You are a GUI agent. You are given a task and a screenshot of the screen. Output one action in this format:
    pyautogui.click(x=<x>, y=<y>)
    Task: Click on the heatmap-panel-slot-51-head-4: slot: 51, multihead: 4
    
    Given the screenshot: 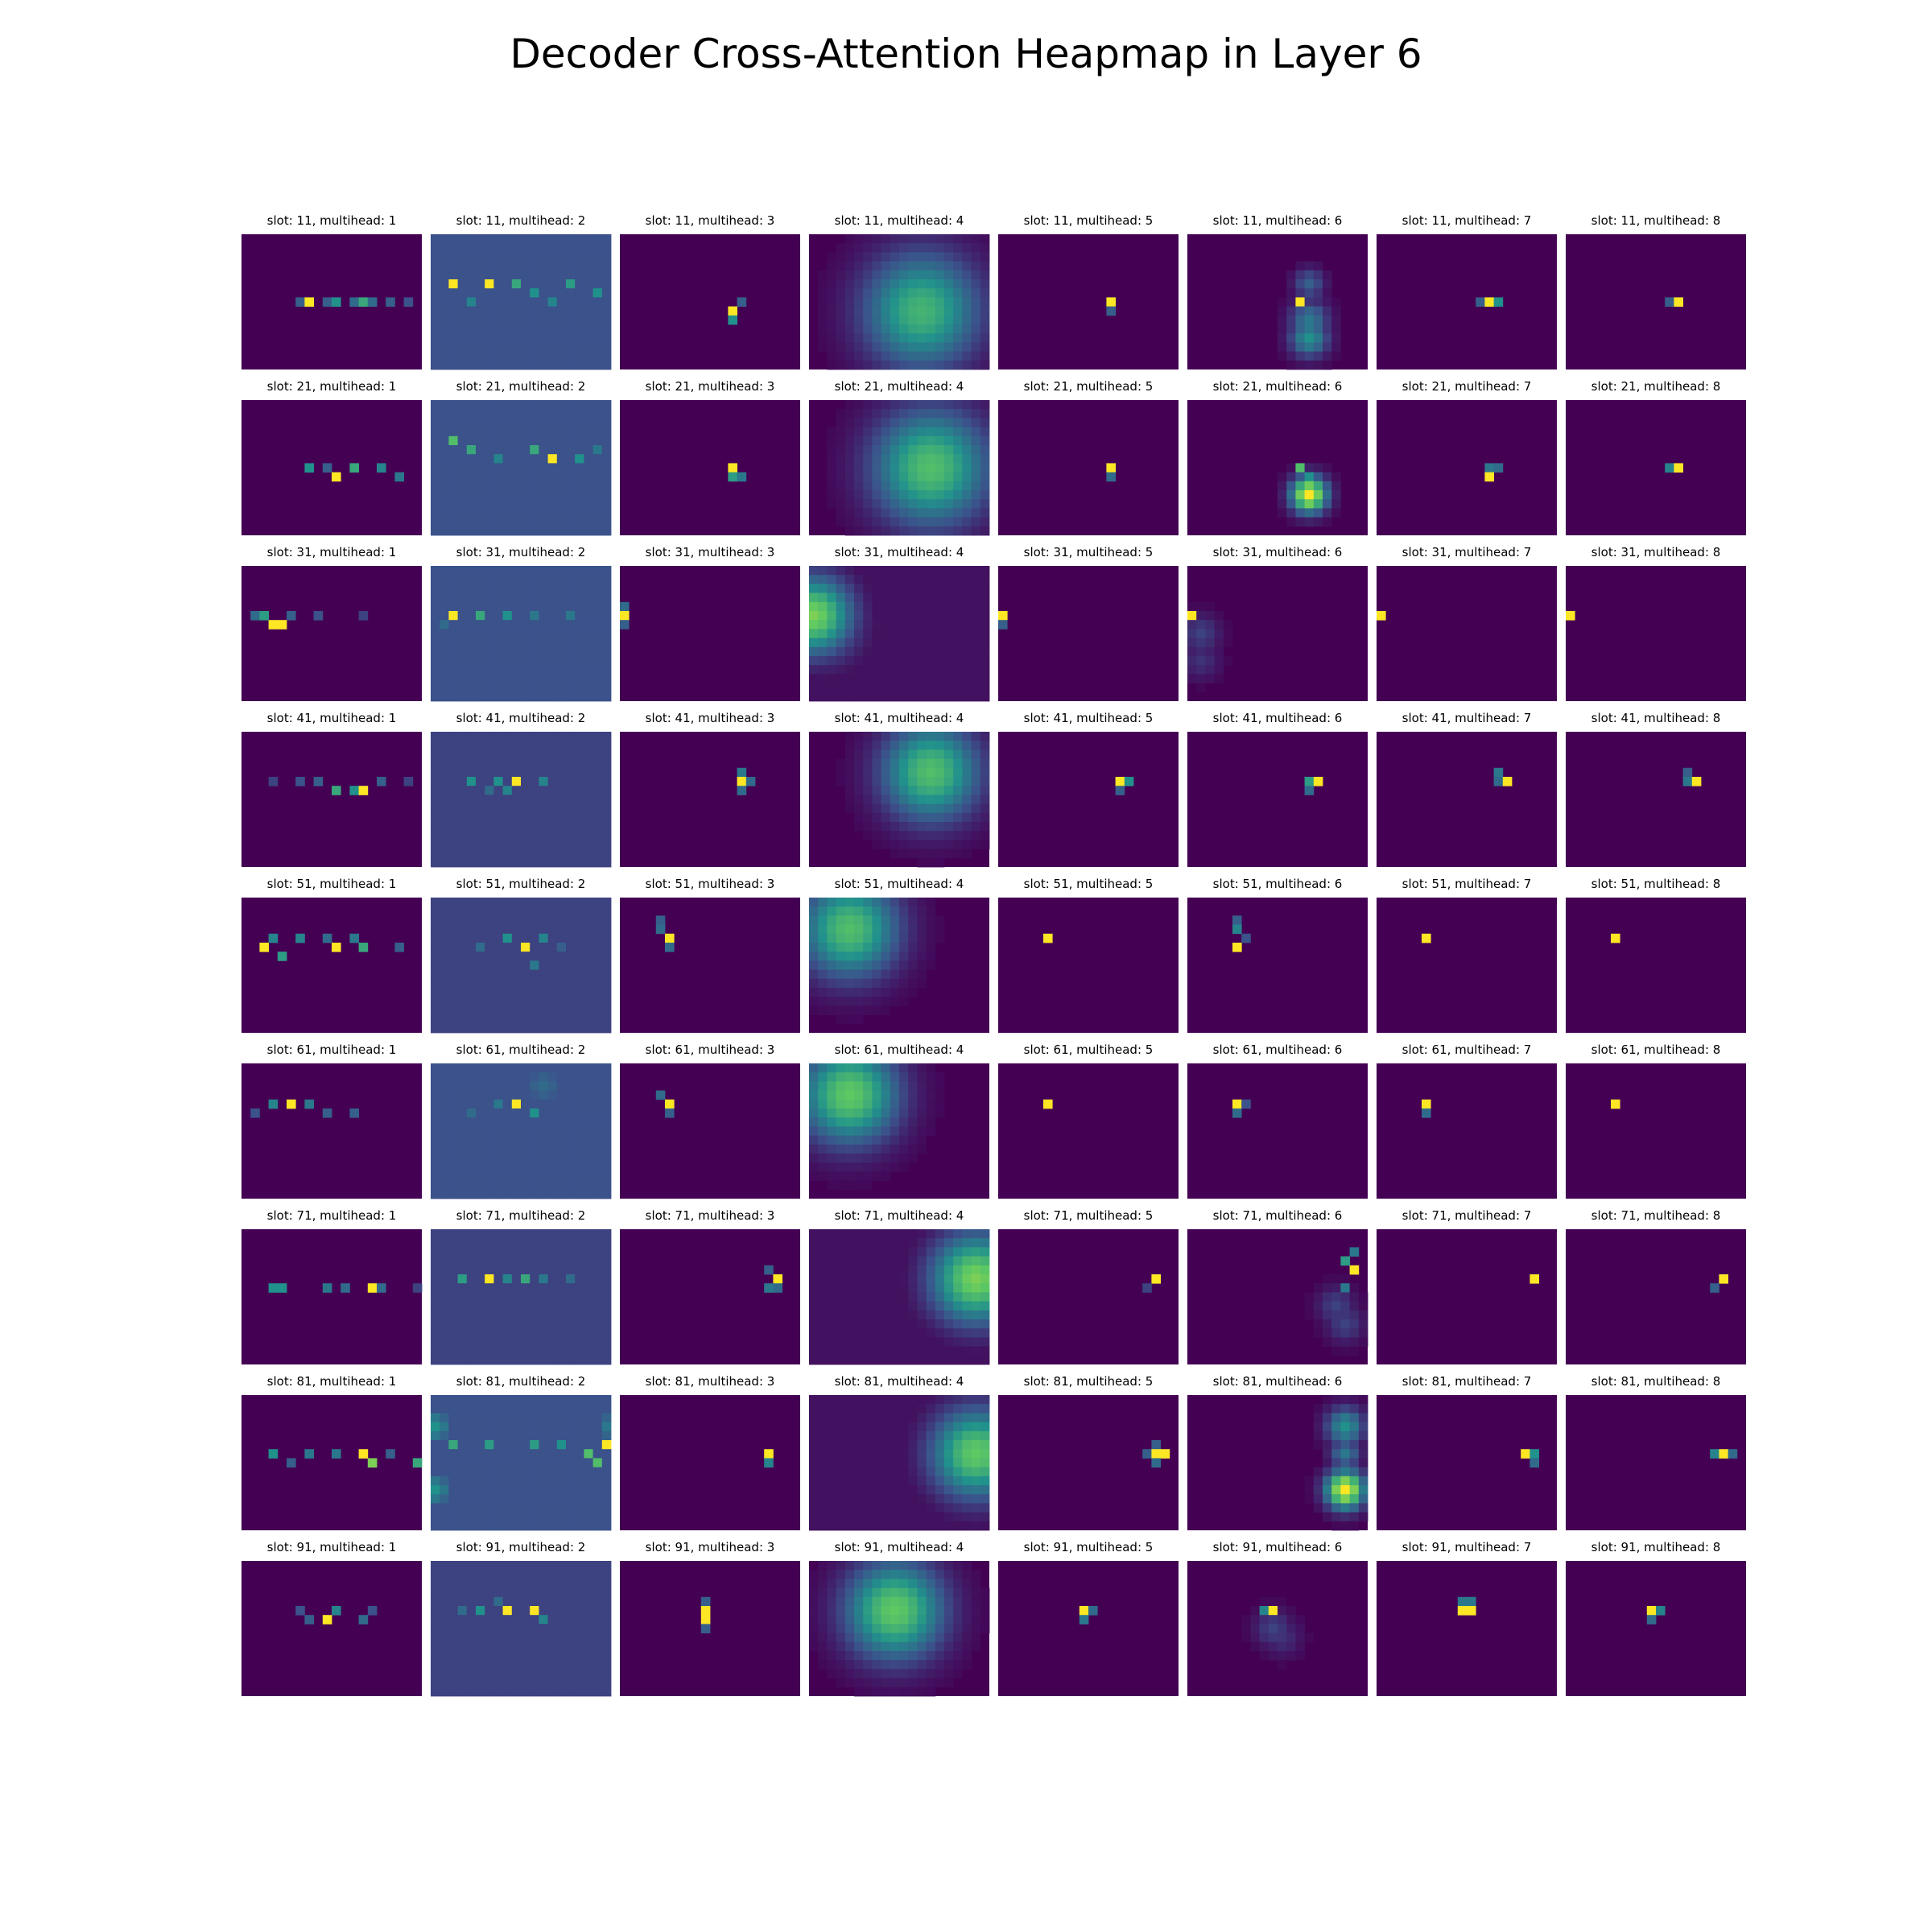 What is the action you would take?
    pyautogui.click(x=899, y=955)
    